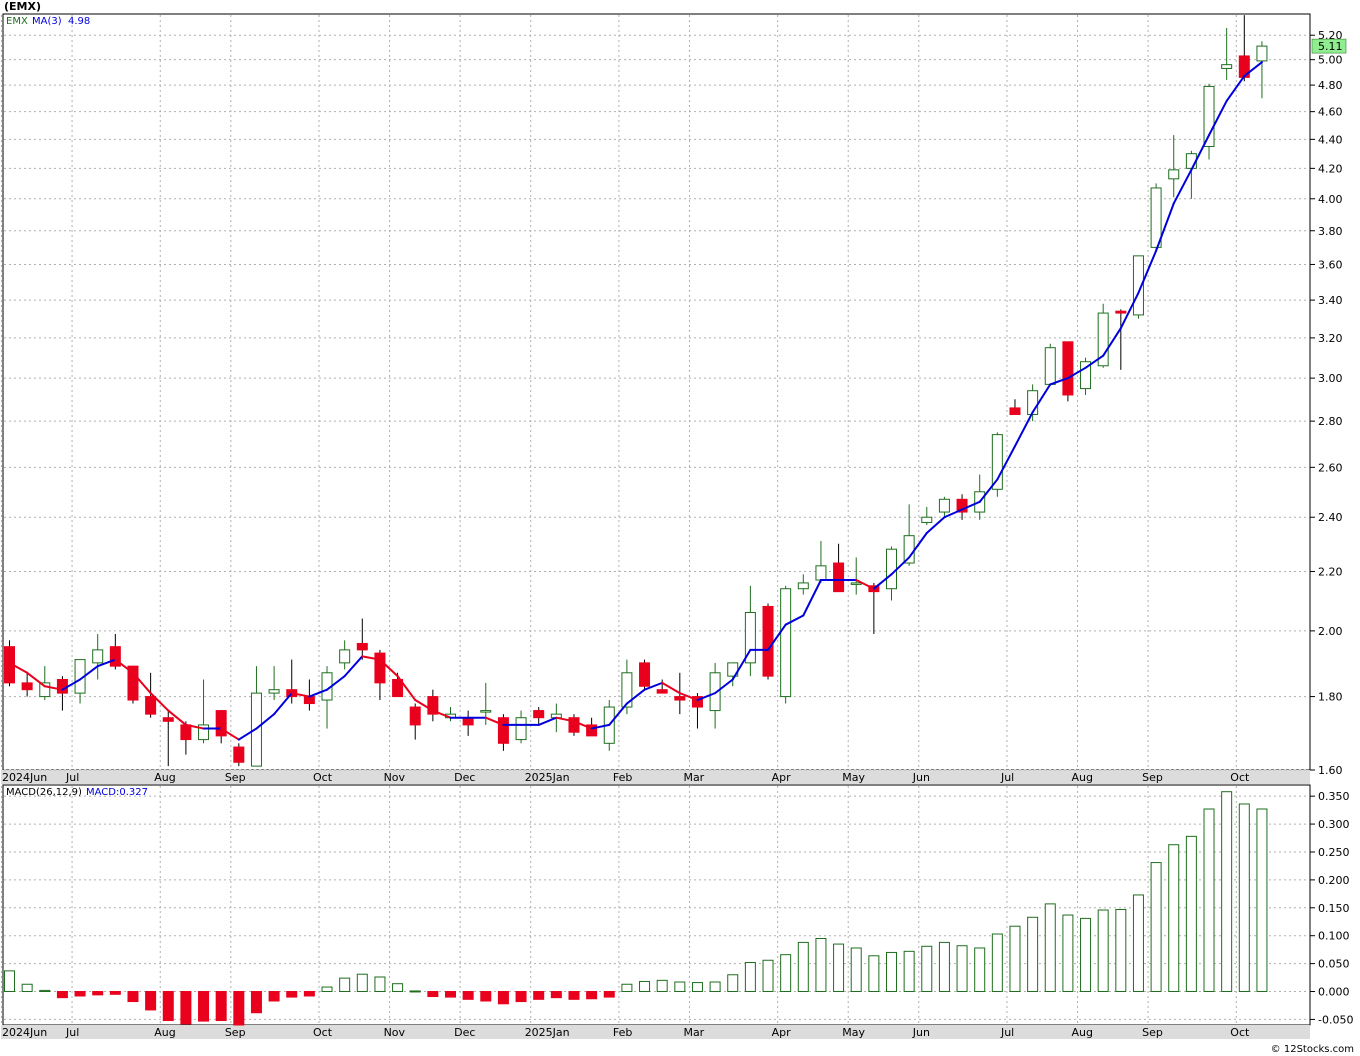  What do you see at coordinates (323, 1032) in the screenshot?
I see `macd-x-tick-label: Oct` at bounding box center [323, 1032].